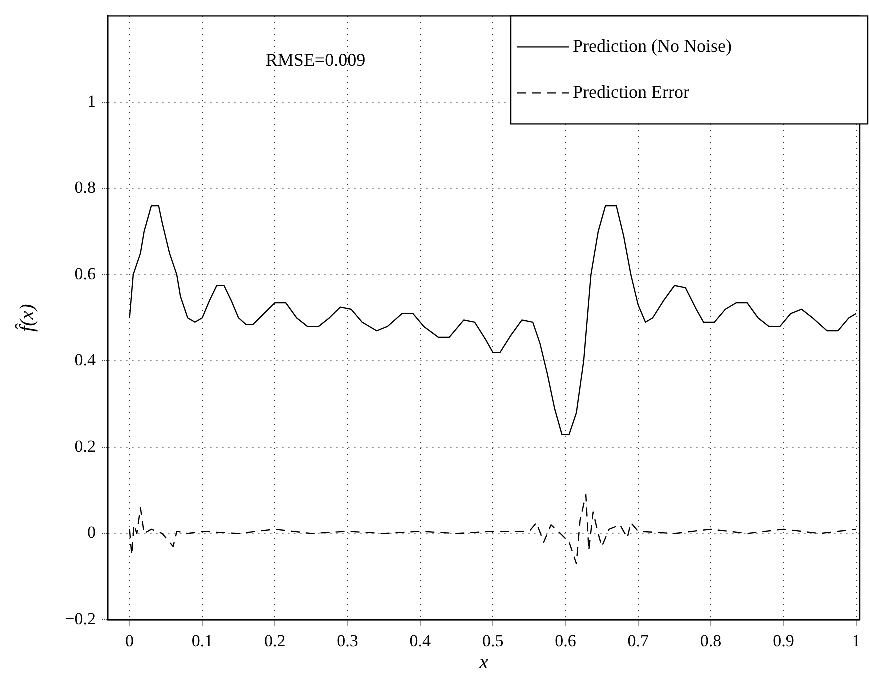 Image resolution: width=869 pixels, height=675 pixels. What do you see at coordinates (130, 641) in the screenshot?
I see `x-tick-label: 0` at bounding box center [130, 641].